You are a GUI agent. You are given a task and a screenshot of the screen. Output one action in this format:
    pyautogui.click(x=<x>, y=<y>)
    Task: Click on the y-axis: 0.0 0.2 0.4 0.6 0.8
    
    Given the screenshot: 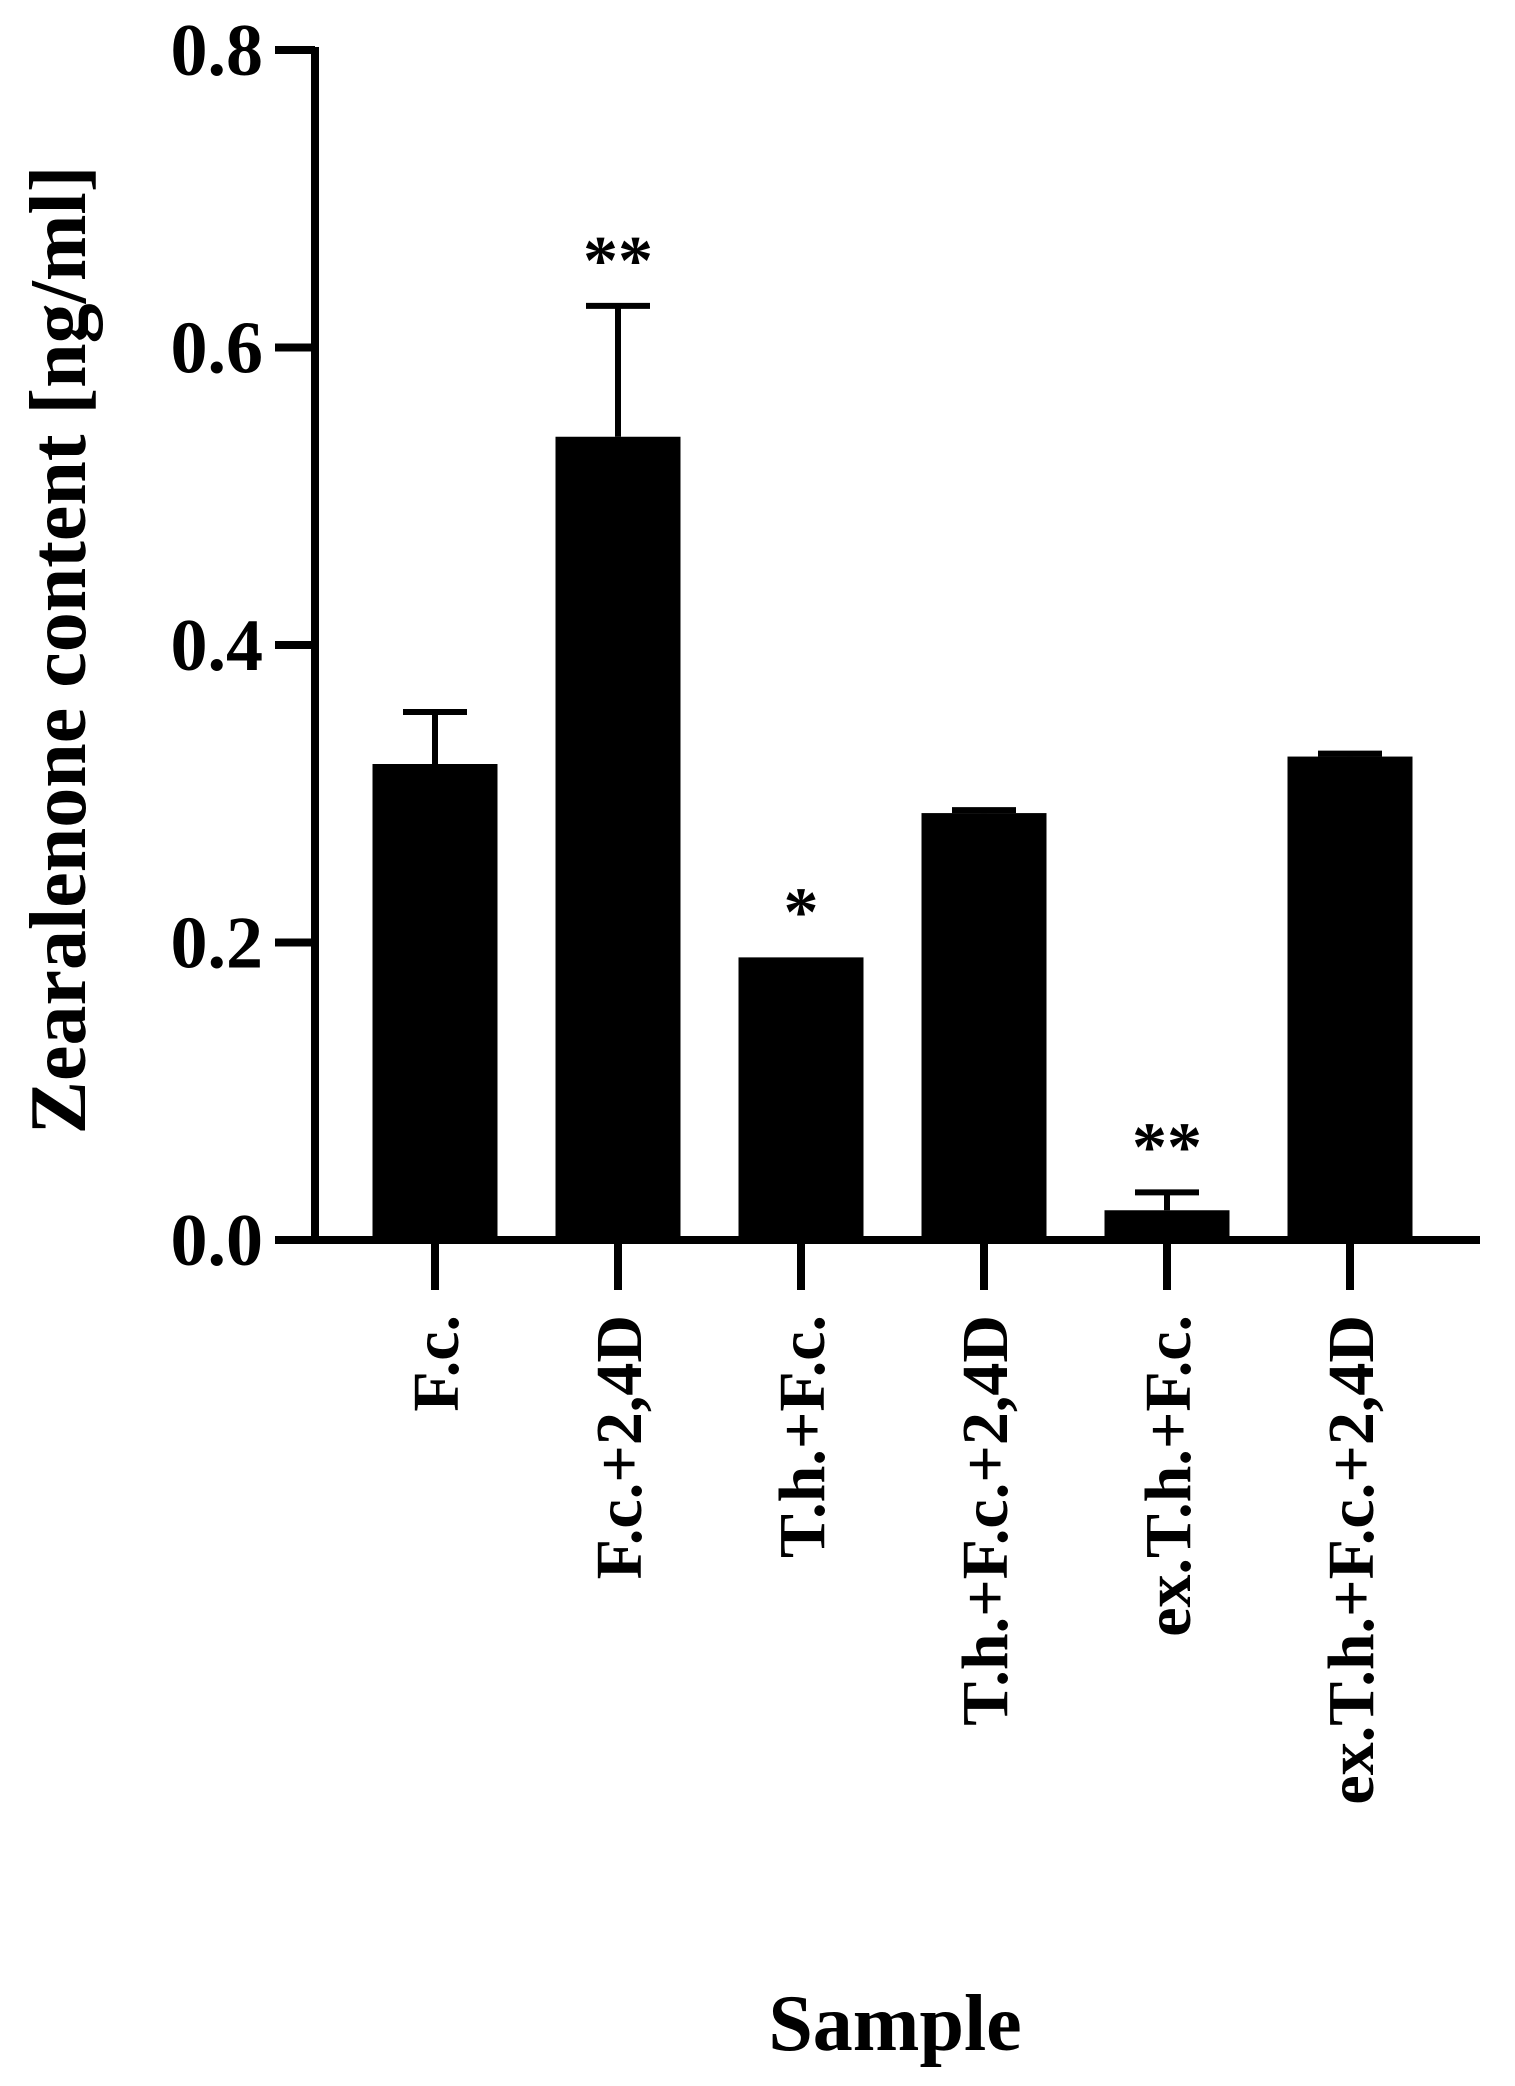 What is the action you would take?
    pyautogui.click(x=245, y=646)
    